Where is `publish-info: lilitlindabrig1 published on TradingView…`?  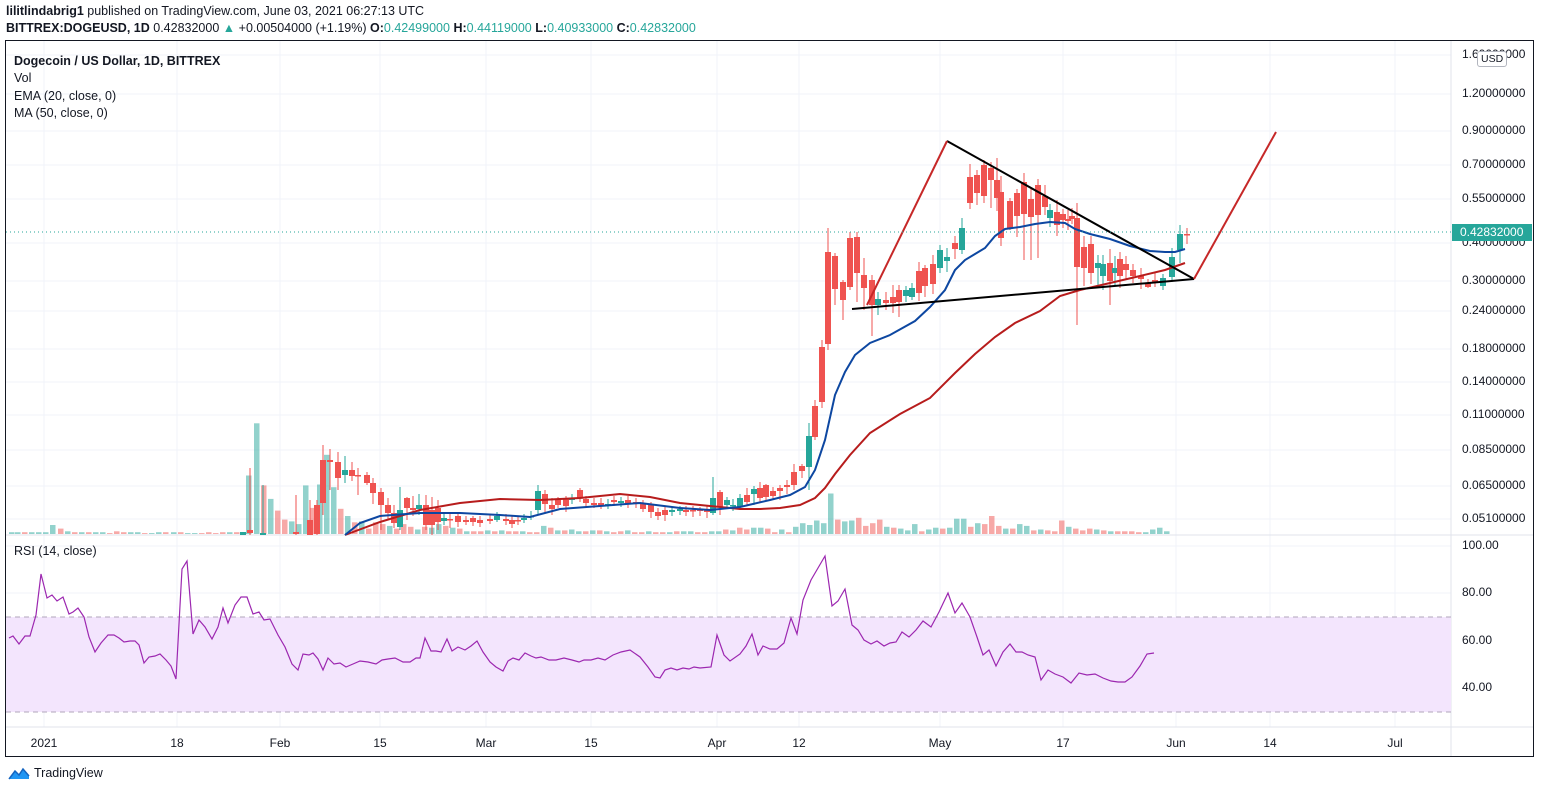 publish-info: lilitlindabrig1 published on TradingView… is located at coordinates (215, 11).